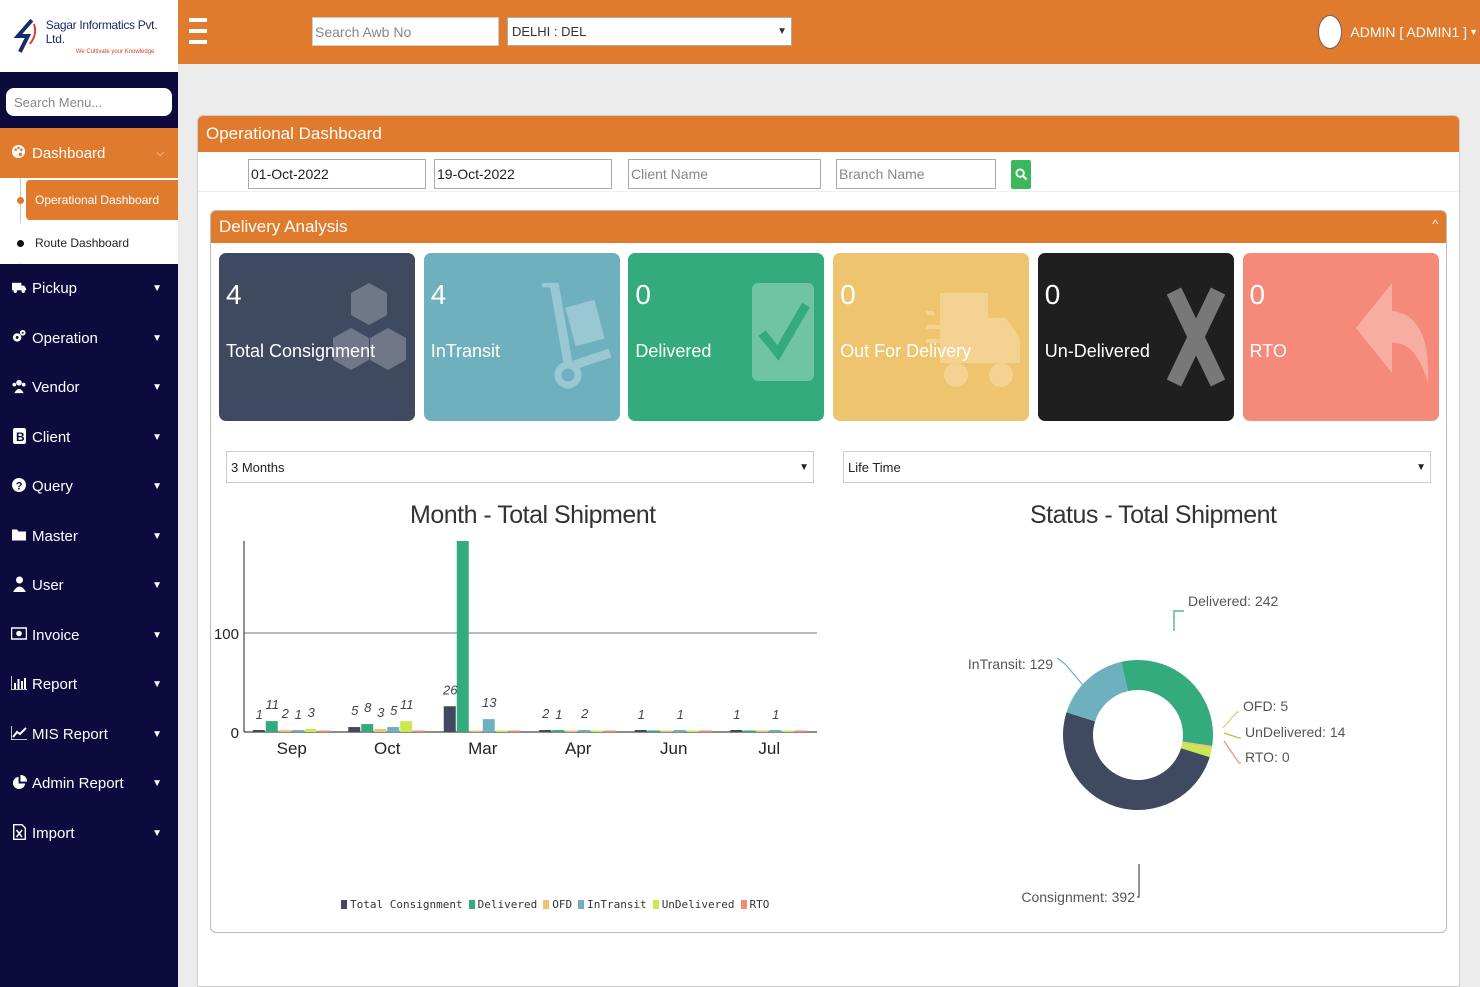 The image size is (1480, 987). Describe the element at coordinates (89, 586) in the screenshot. I see `sidebar-item-user: User ▼` at that location.